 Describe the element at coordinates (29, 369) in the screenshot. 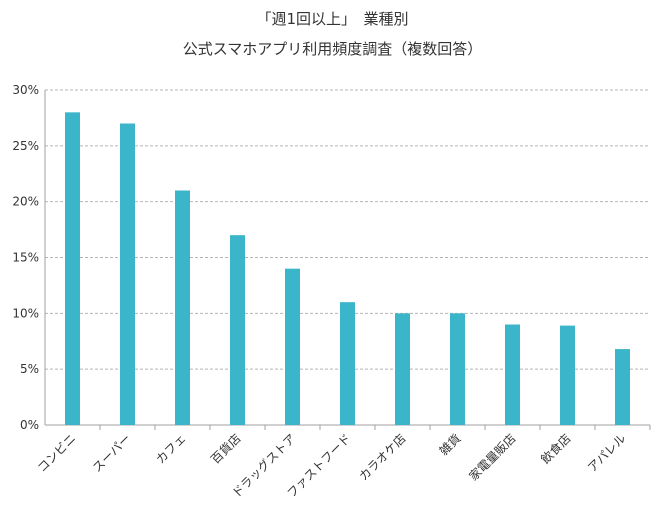

I see `y-tick-label: 5%` at that location.